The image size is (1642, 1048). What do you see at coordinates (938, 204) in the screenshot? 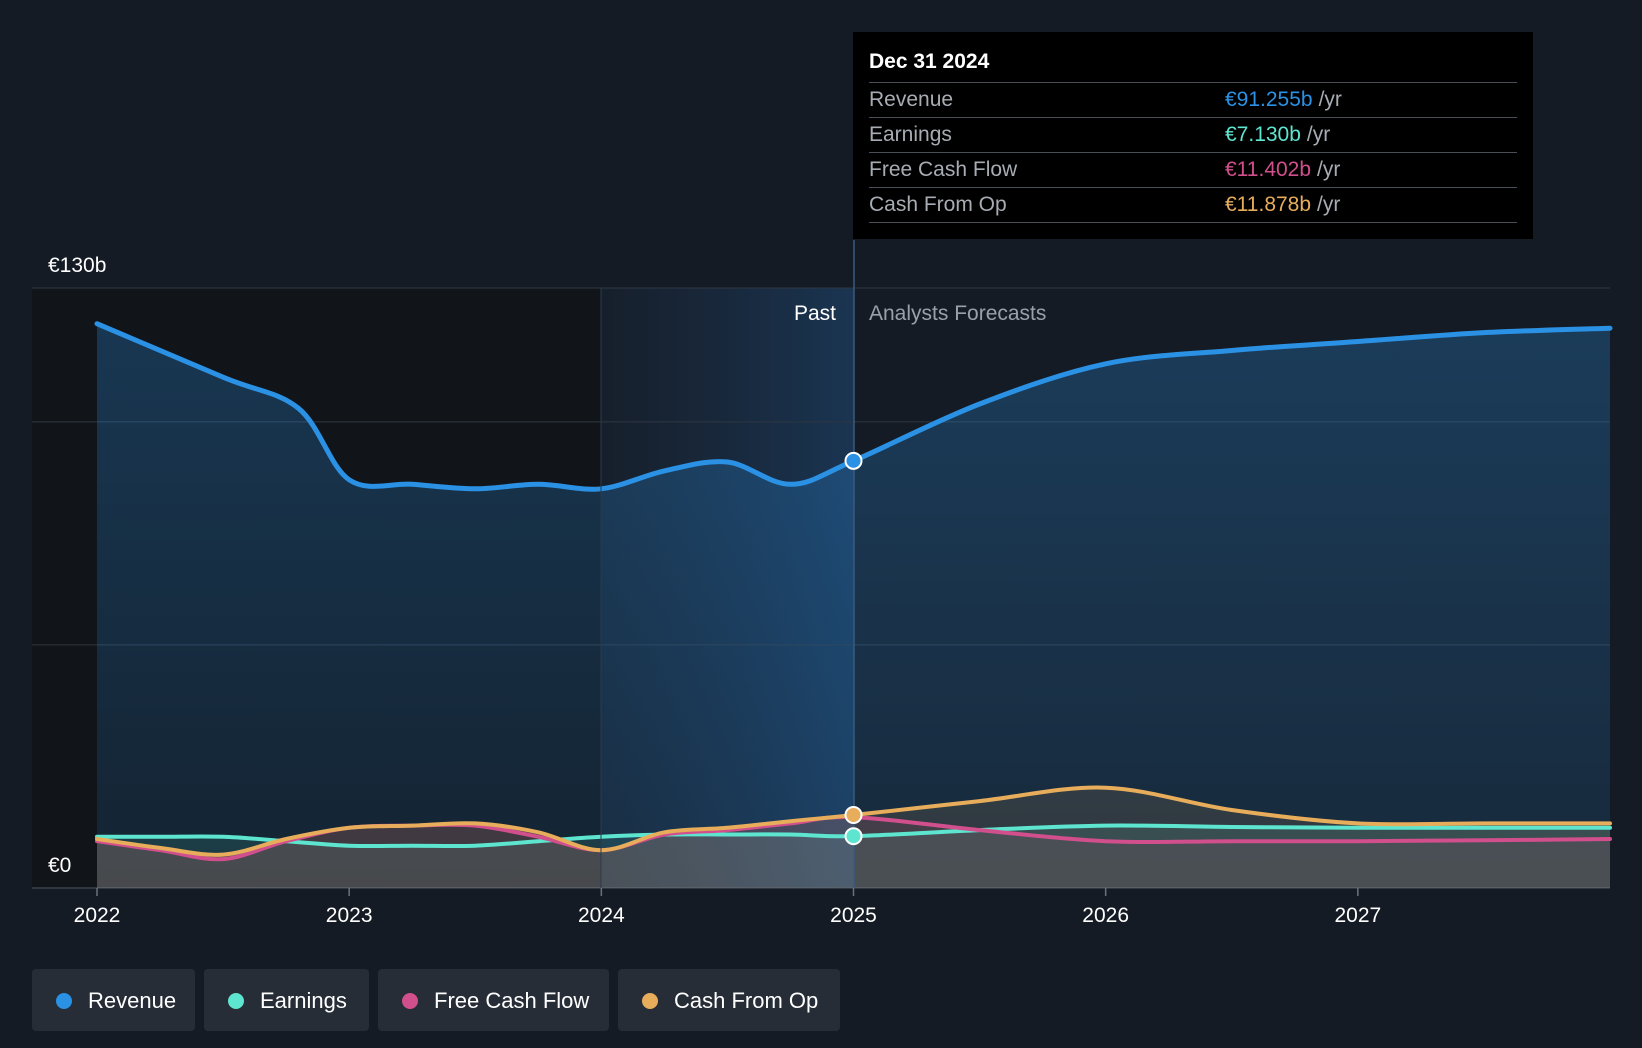
I see `tooltip-label: Cash From Op` at bounding box center [938, 204].